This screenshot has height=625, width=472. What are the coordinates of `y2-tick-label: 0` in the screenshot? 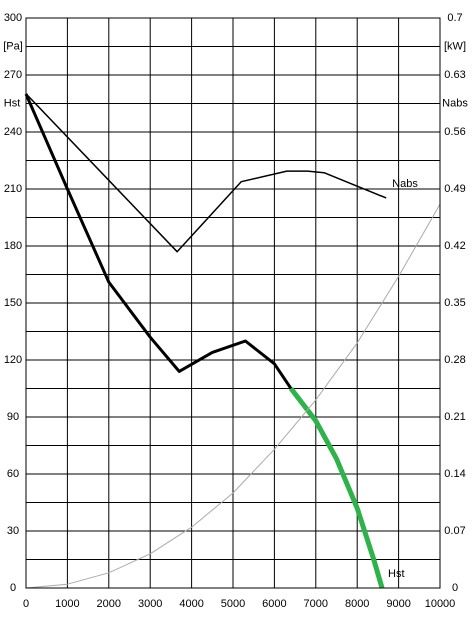 It's located at (455, 588).